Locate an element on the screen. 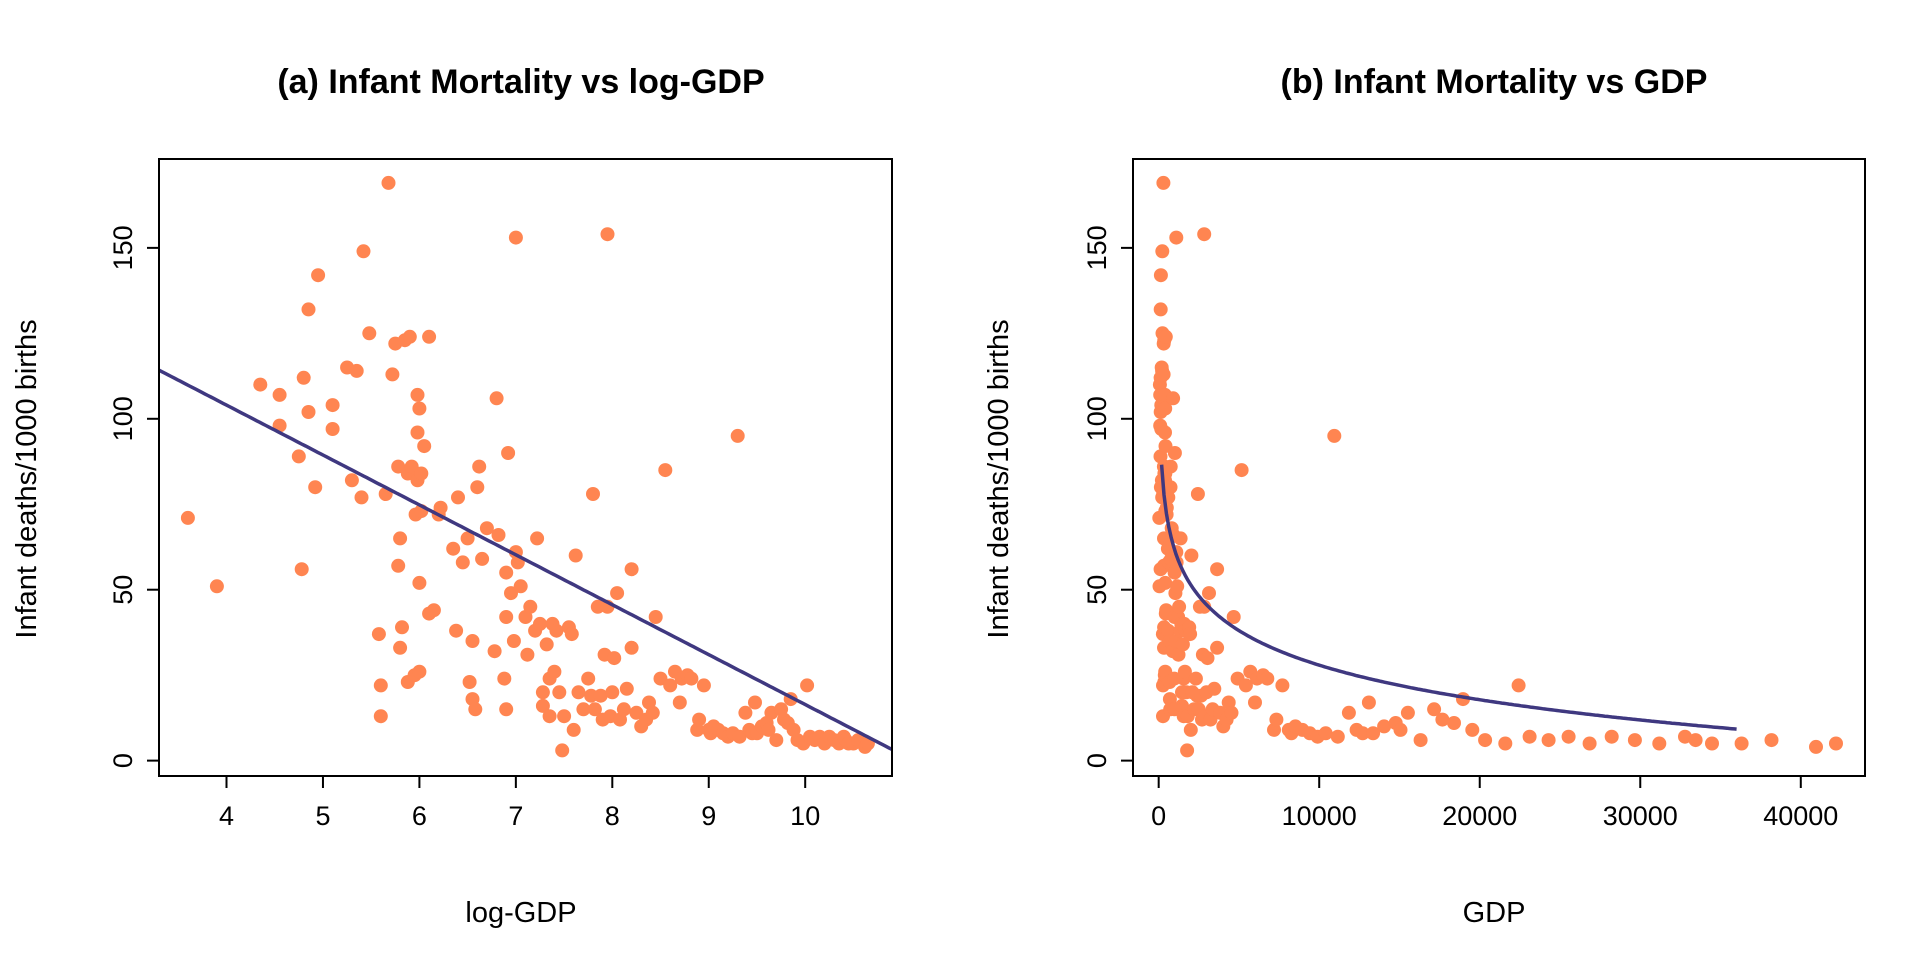 The image size is (1920, 960). x-tick-label: 4 is located at coordinates (226, 816).